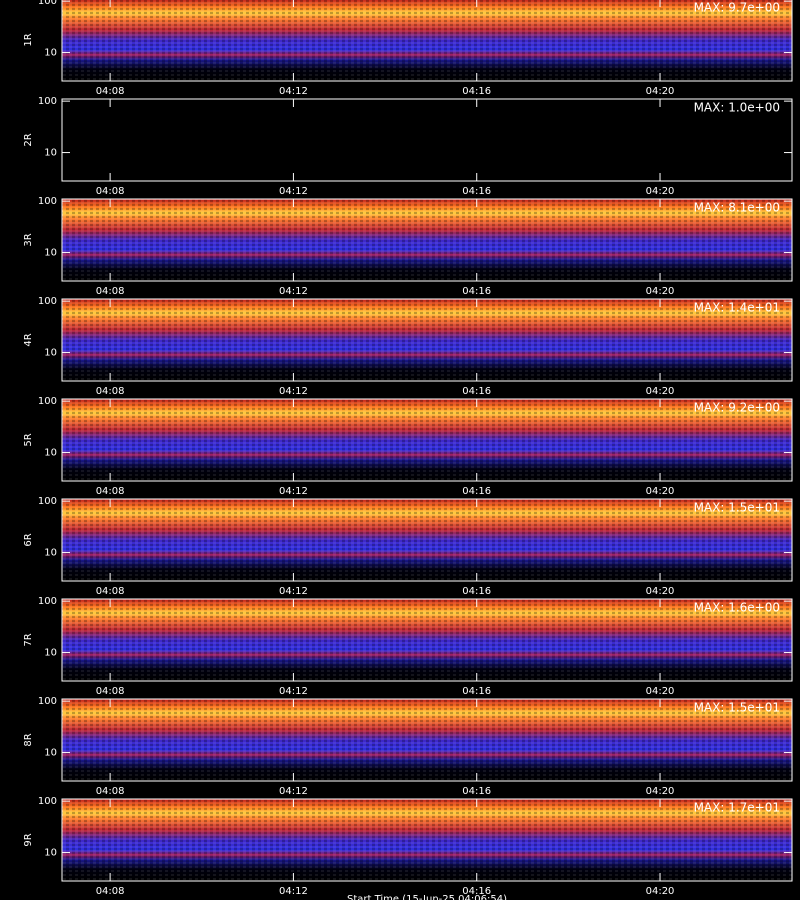 This screenshot has height=900, width=800. Describe the element at coordinates (737, 308) in the screenshot. I see `max-annotation: MAX: 1.4e+01` at that location.